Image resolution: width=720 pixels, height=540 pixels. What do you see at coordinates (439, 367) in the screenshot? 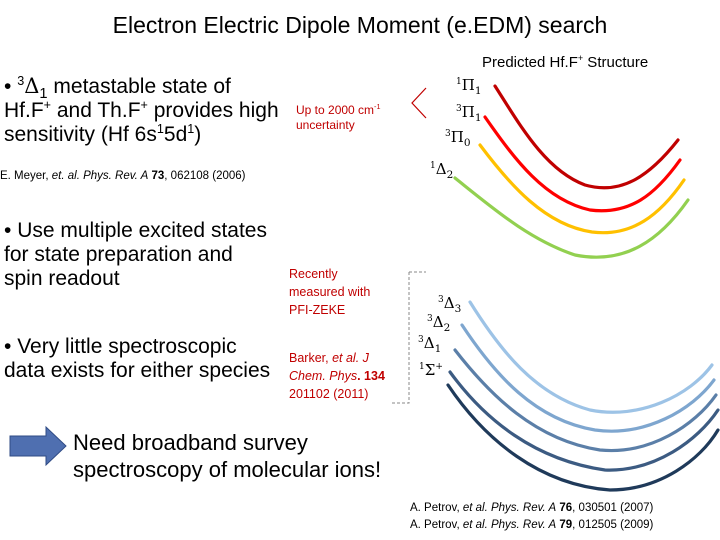
I see `label-sup: +` at bounding box center [439, 367].